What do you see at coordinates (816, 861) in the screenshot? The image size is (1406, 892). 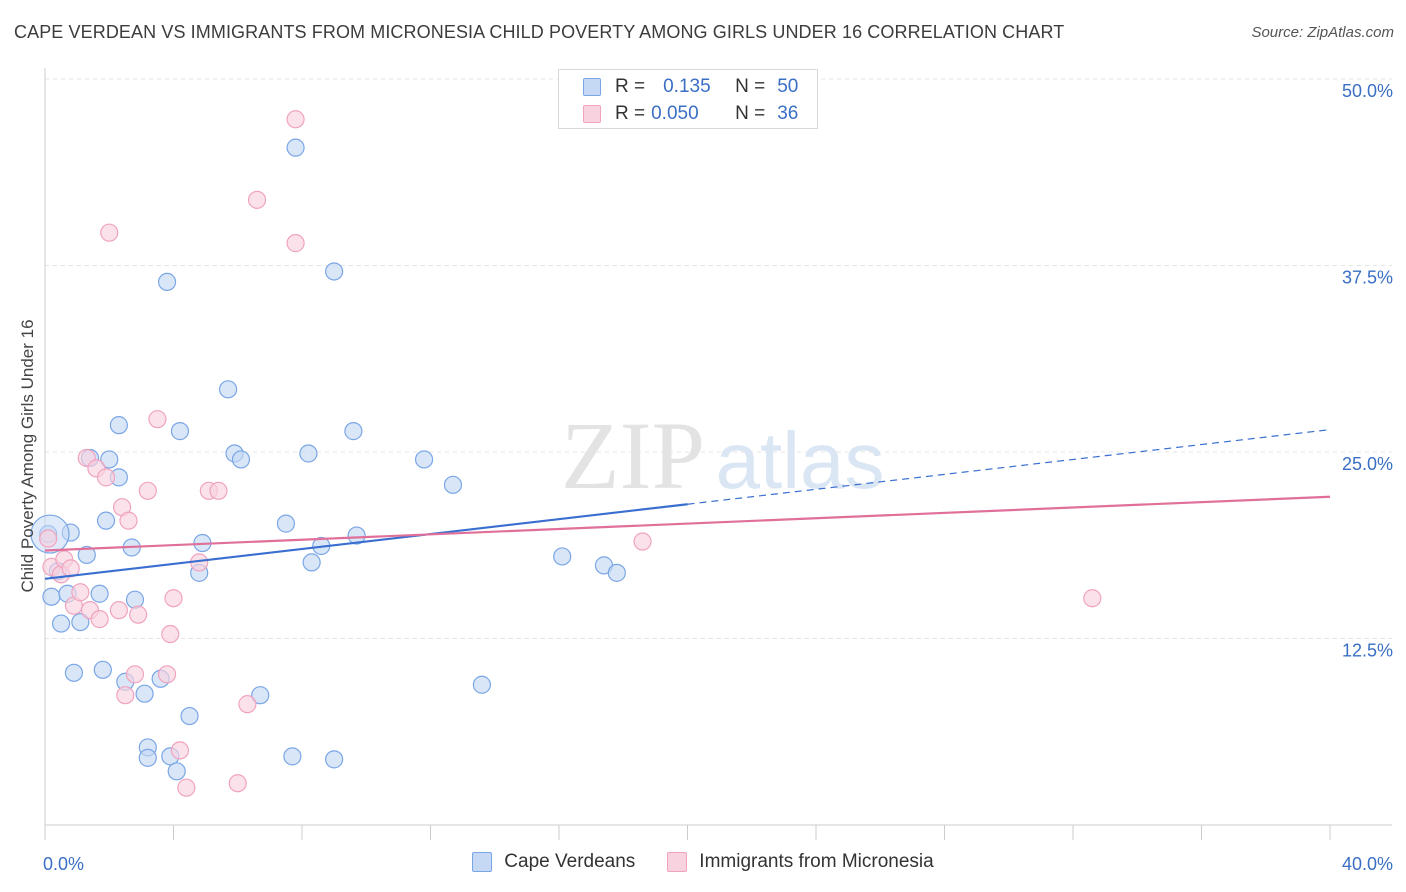 I see `series-legend-label: Immigrants from Micronesia` at bounding box center [816, 861].